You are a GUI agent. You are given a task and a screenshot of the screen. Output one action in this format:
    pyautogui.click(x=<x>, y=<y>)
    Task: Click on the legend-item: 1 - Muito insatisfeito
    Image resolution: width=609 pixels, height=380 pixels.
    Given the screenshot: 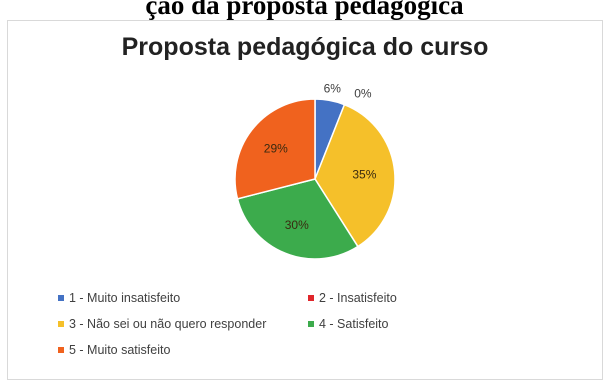 What is the action you would take?
    pyautogui.click(x=119, y=298)
    